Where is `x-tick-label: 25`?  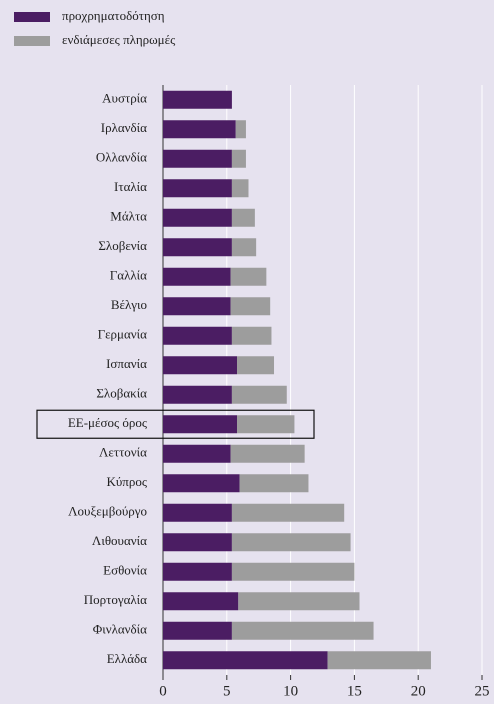 x-tick-label: 25 is located at coordinates (482, 691).